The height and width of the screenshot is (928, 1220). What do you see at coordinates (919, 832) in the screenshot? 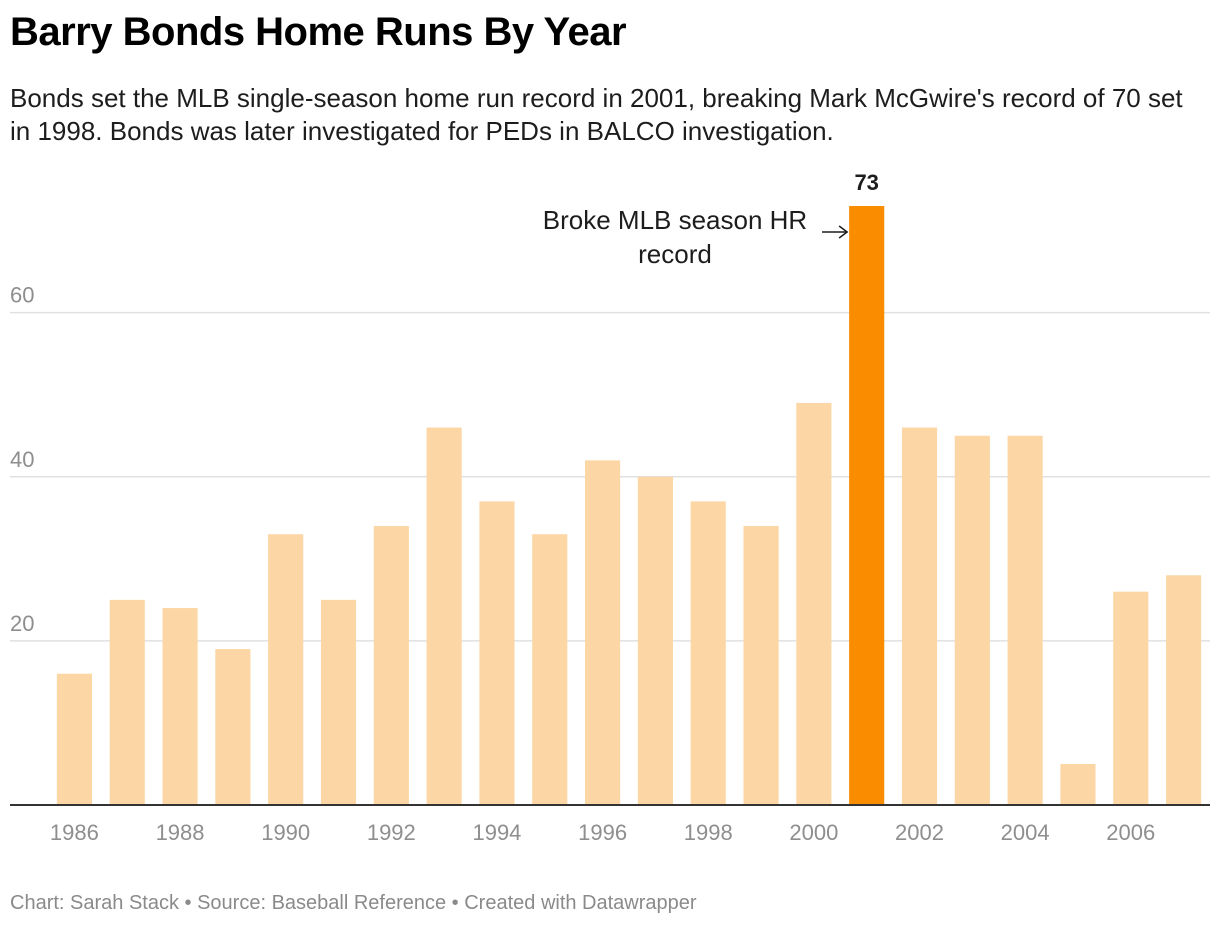
I see `x-tick-label-2002: 2002` at bounding box center [919, 832].